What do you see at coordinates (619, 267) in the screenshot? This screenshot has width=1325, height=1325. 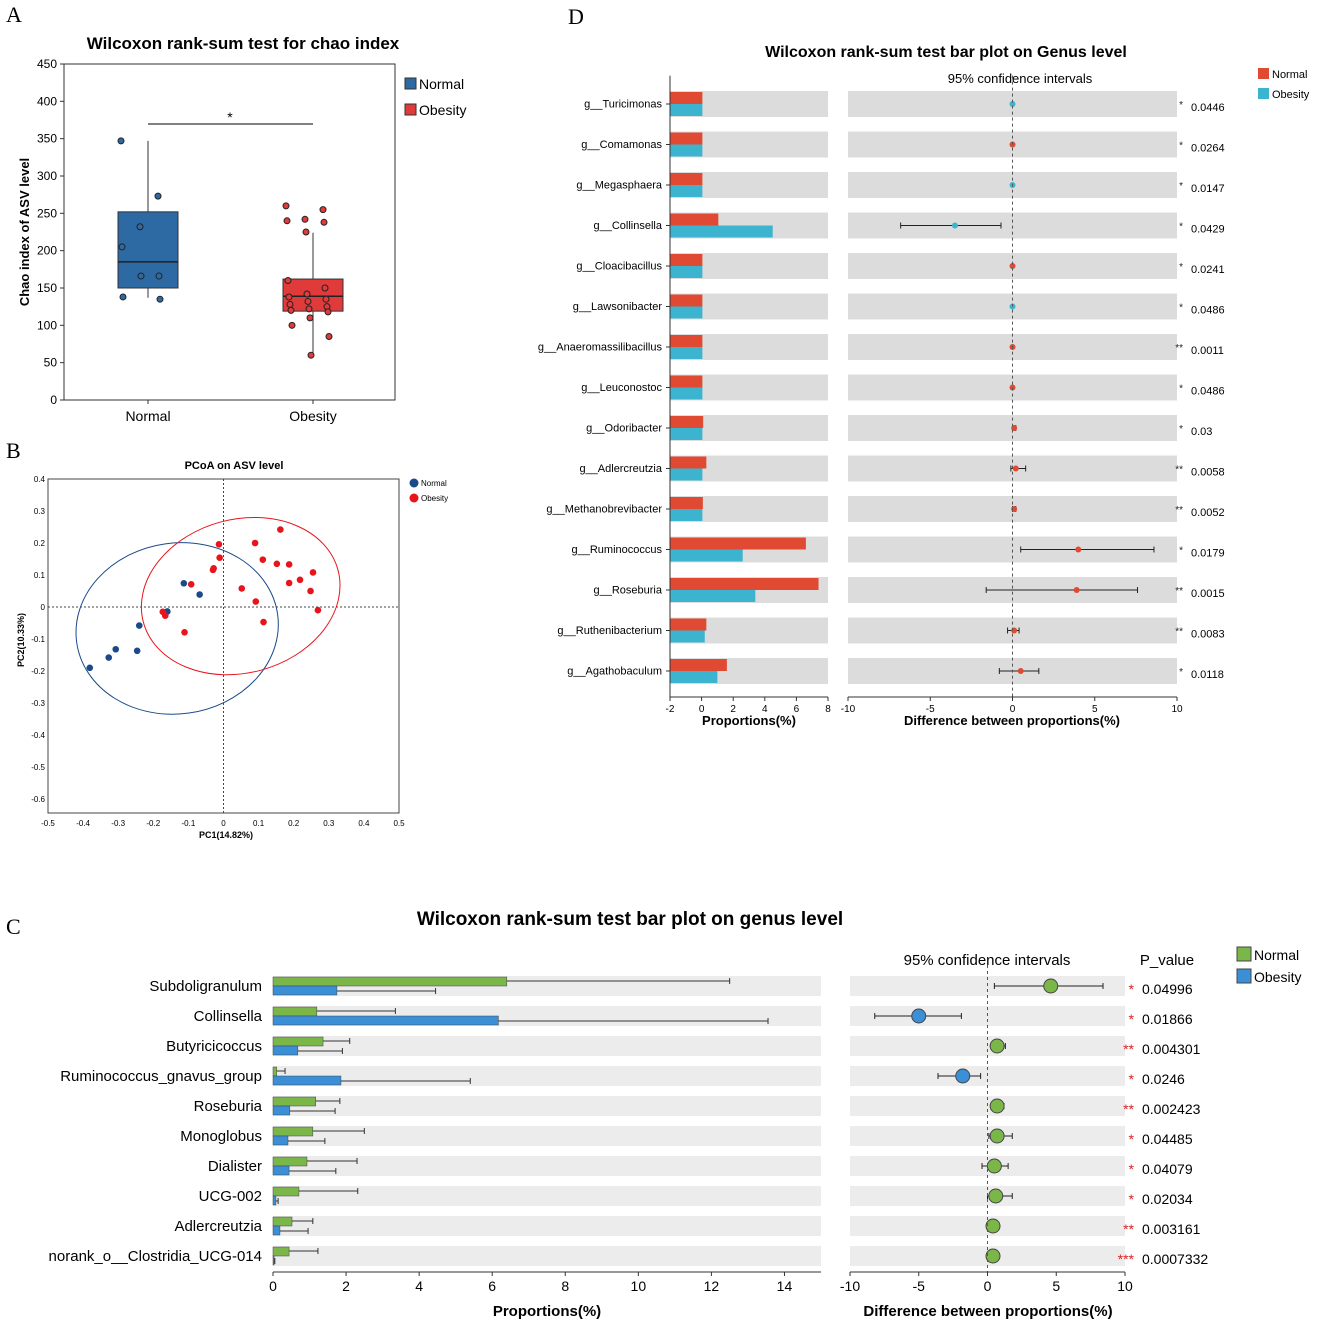 I see `row-label: g__Cloacibacillus` at bounding box center [619, 267].